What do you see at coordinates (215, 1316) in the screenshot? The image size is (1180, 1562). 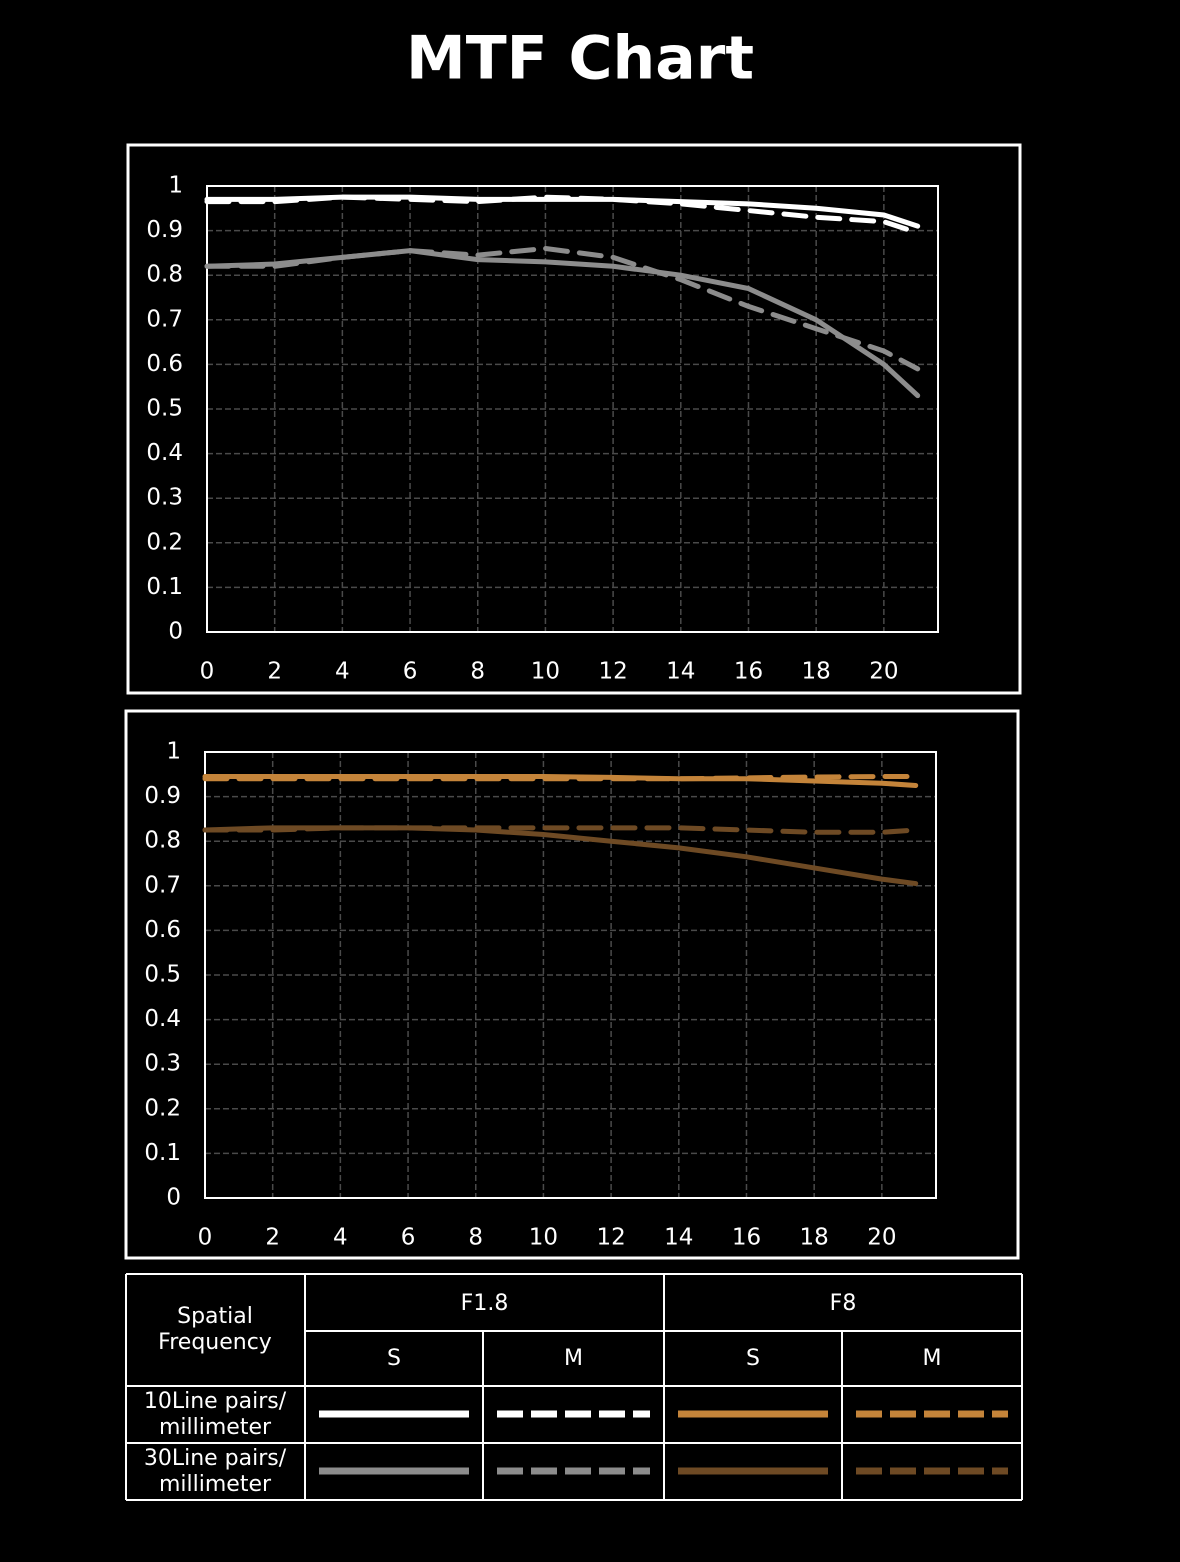 I see `corner-header: Spatial` at bounding box center [215, 1316].